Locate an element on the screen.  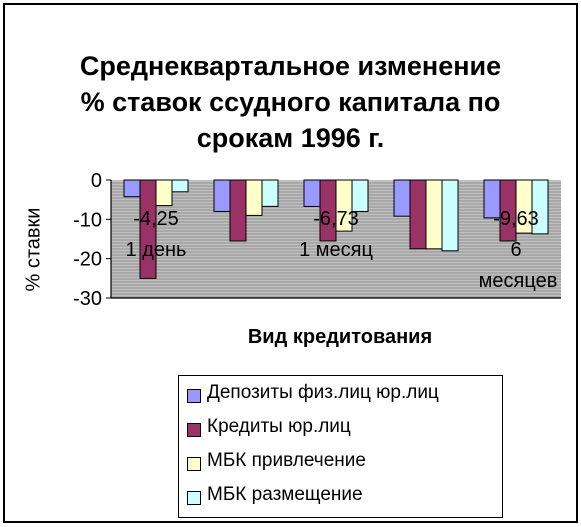
bar-s2-c3 is located at coordinates (434, 214).